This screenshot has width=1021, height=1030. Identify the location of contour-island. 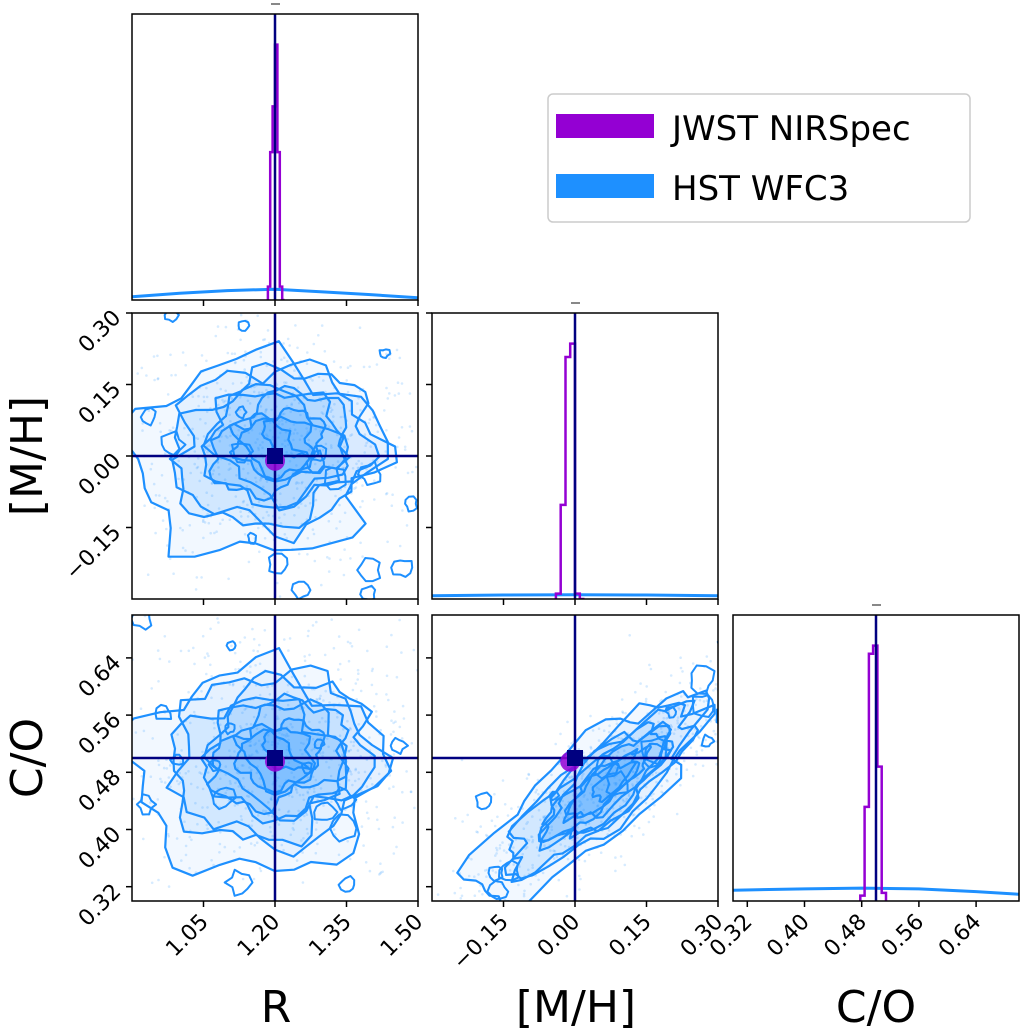
(238, 882).